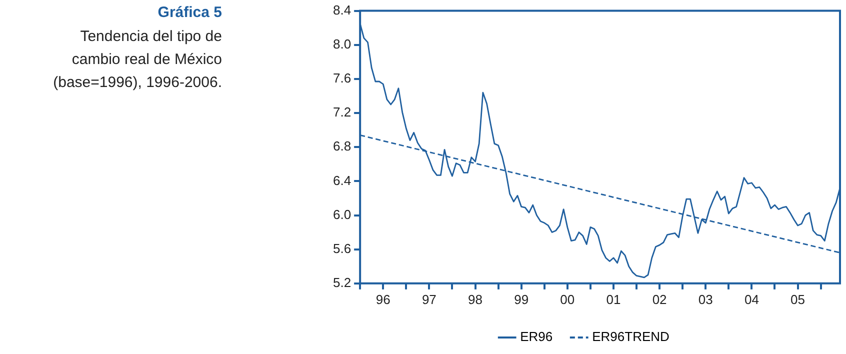 The image size is (846, 354). Describe the element at coordinates (536, 336) in the screenshot. I see `legend-label: ER96` at that location.